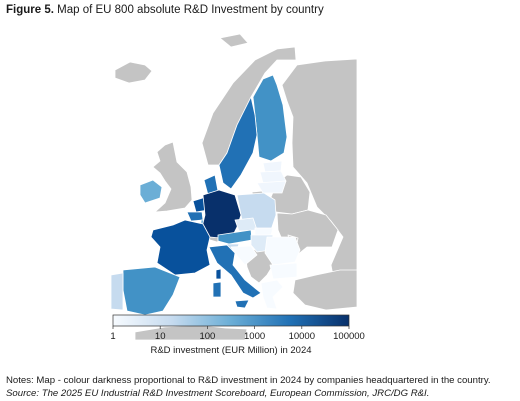 The height and width of the screenshot is (401, 520). What do you see at coordinates (234, 40) in the screenshot?
I see `svalbard` at bounding box center [234, 40].